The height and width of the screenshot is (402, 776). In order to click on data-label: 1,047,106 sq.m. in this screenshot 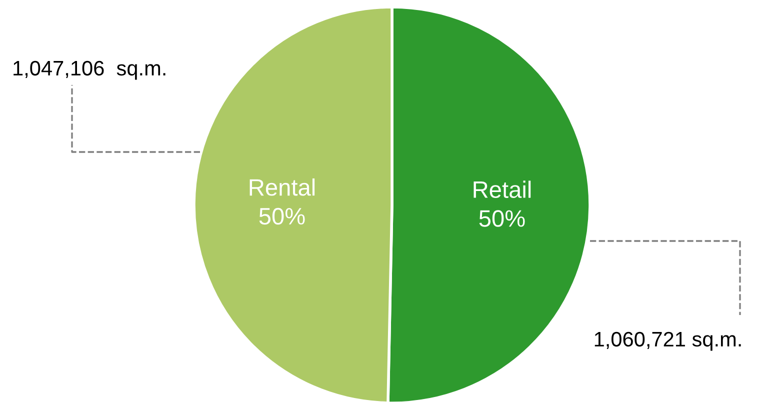, I will do `click(90, 70)`.